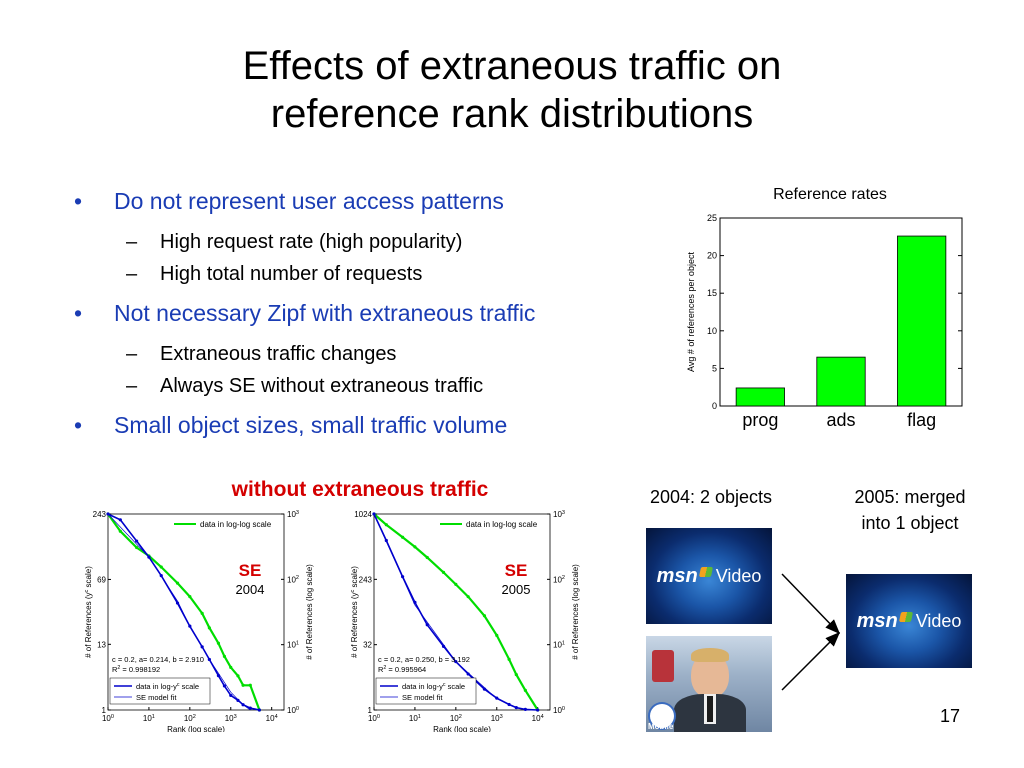  I want to click on bullet-1: • Do not represent user access patterns, so click(360, 201).